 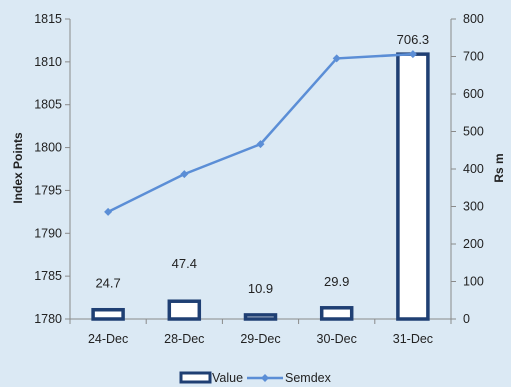 What do you see at coordinates (337, 339) in the screenshot?
I see `x-tick-label: 30-Dec` at bounding box center [337, 339].